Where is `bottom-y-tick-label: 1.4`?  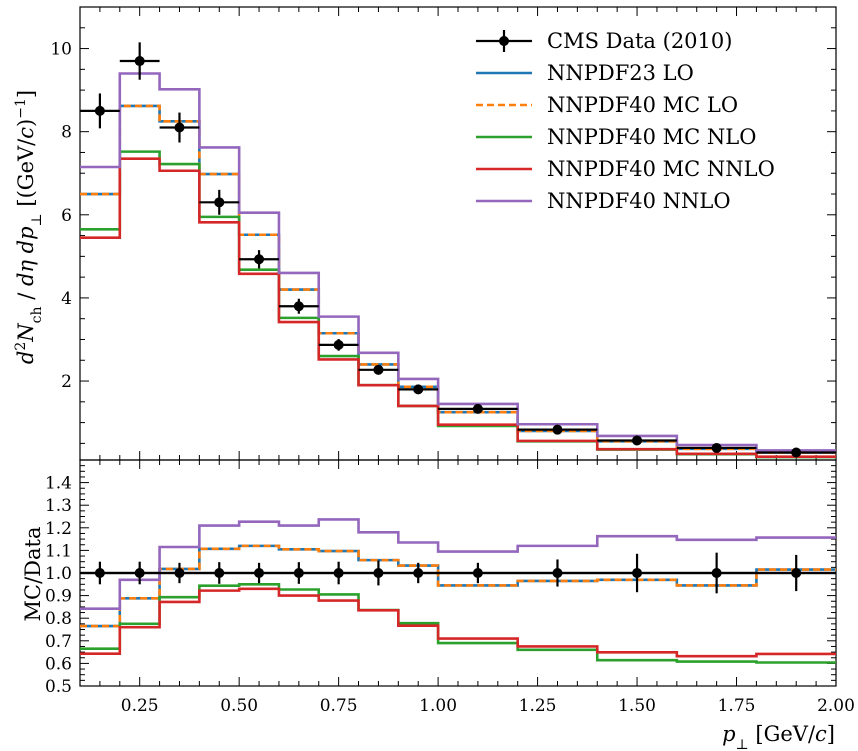 bottom-y-tick-label: 1.4 is located at coordinates (58, 484).